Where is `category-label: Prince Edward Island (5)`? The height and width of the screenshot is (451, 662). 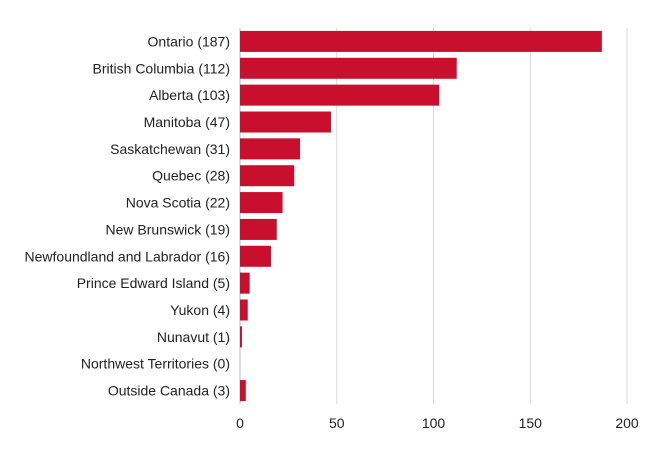
category-label: Prince Edward Island (5) is located at coordinates (153, 283).